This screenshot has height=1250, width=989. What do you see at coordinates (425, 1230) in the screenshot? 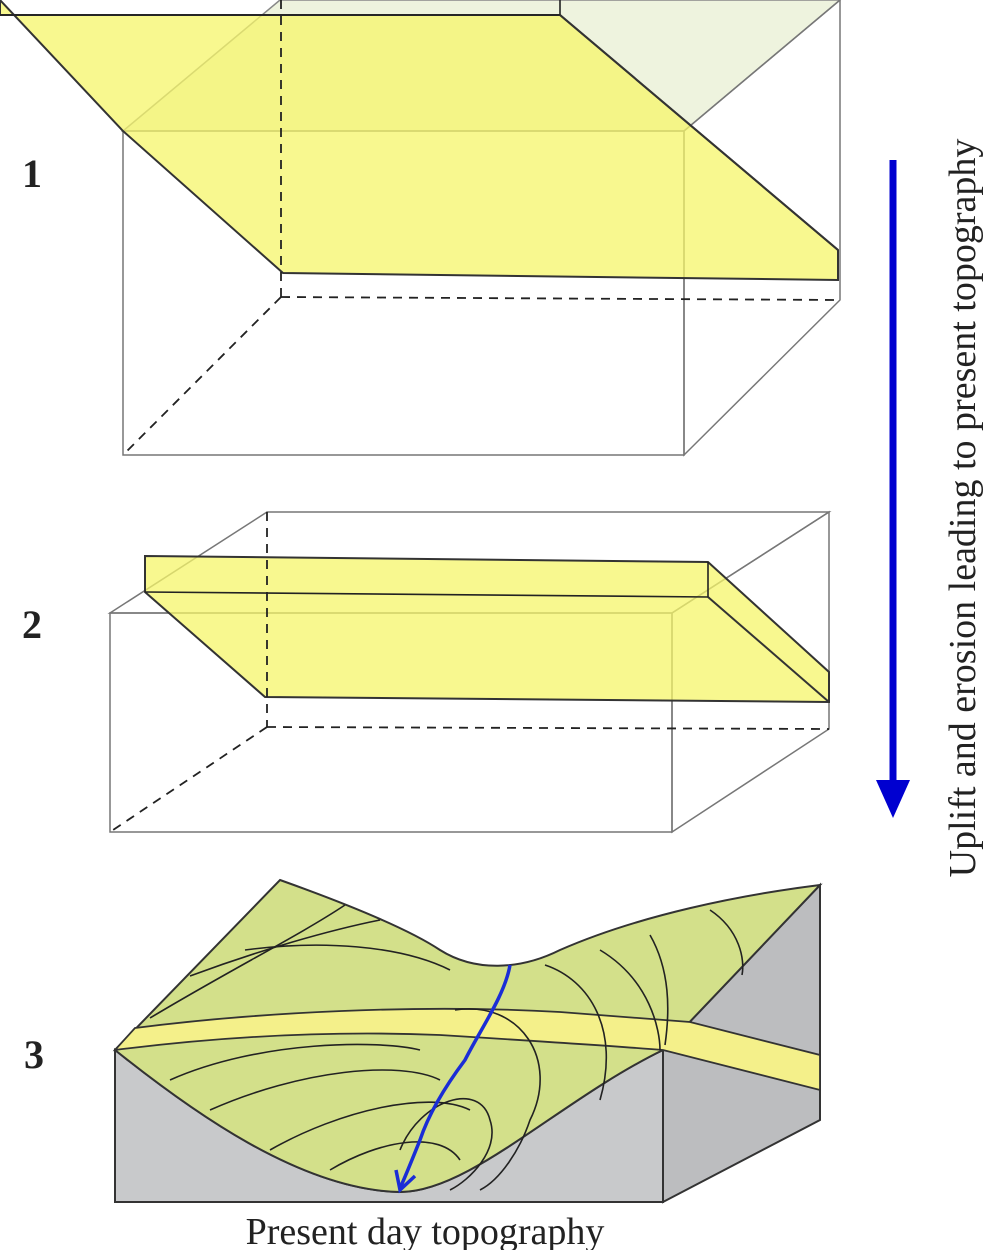
I see `caption: Present day topography` at bounding box center [425, 1230].